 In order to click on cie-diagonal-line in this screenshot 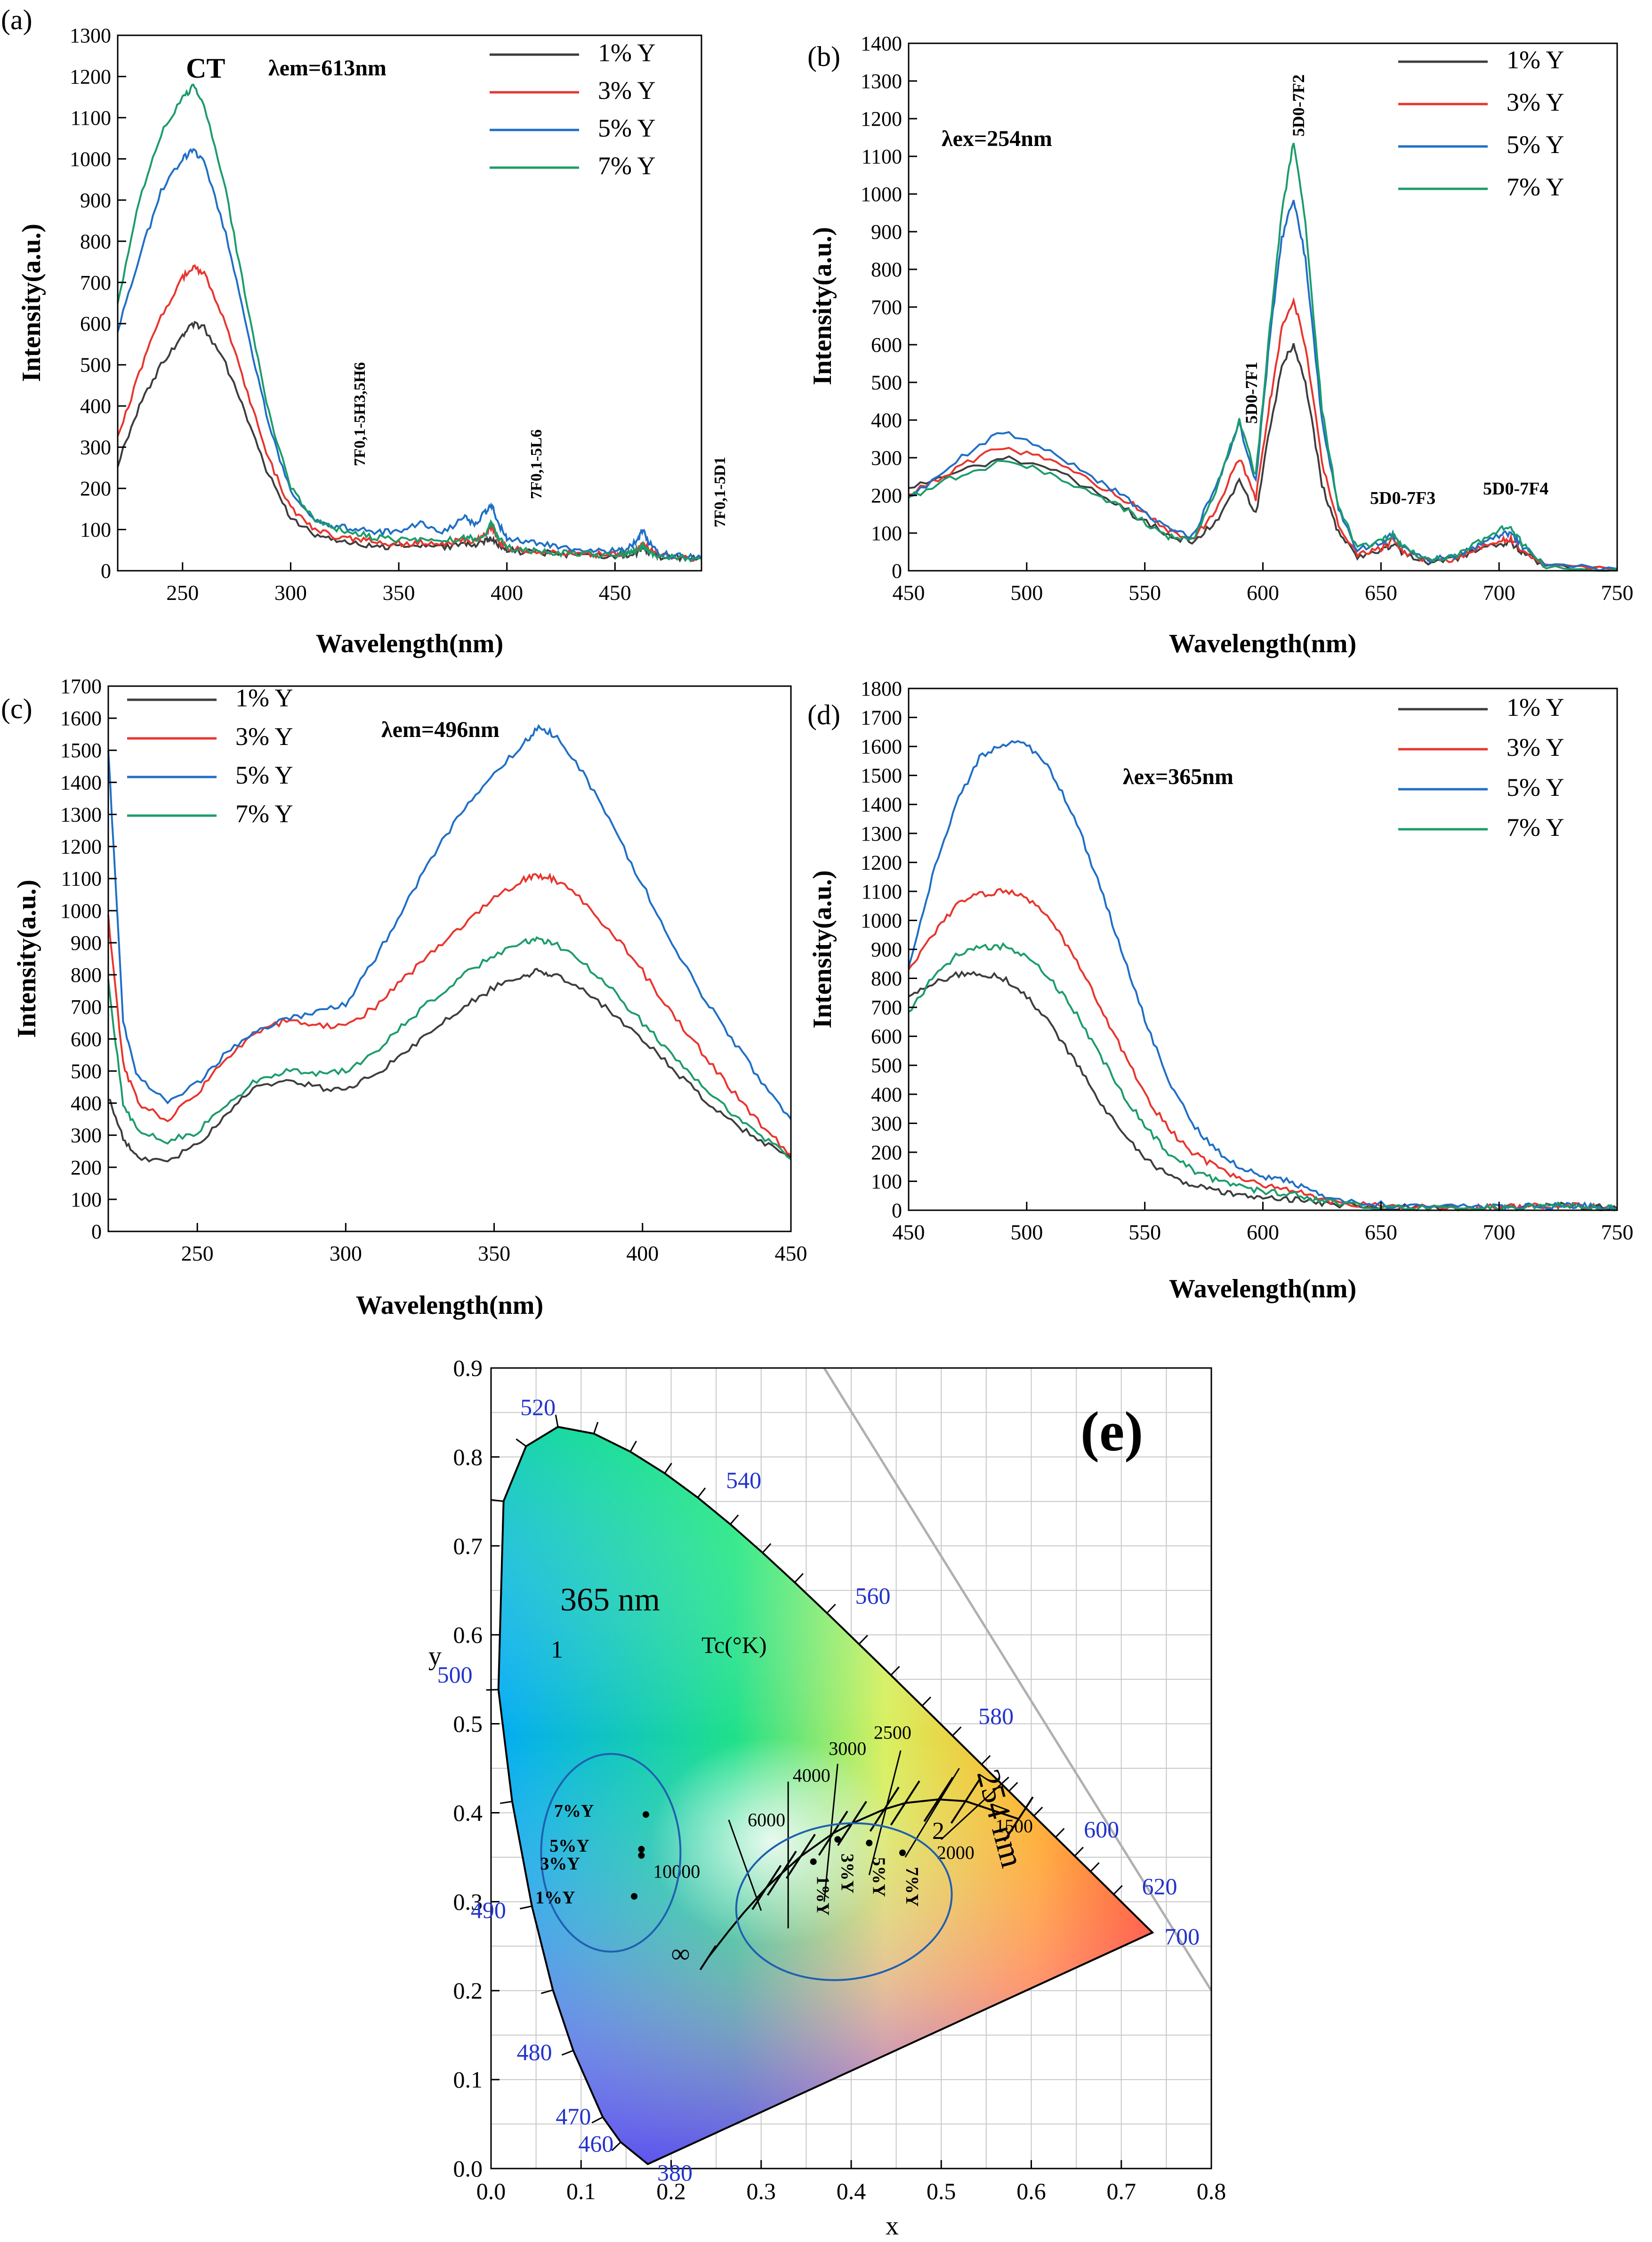, I will do `click(1018, 1679)`.